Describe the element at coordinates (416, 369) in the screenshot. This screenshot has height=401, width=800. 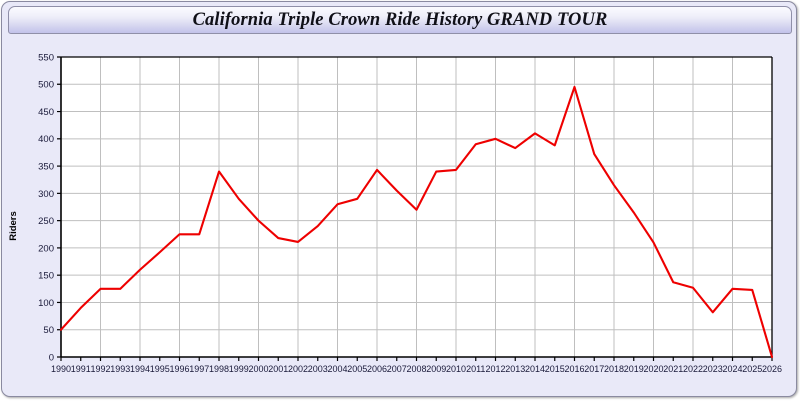
I see `x-tick-label: 2008` at that location.